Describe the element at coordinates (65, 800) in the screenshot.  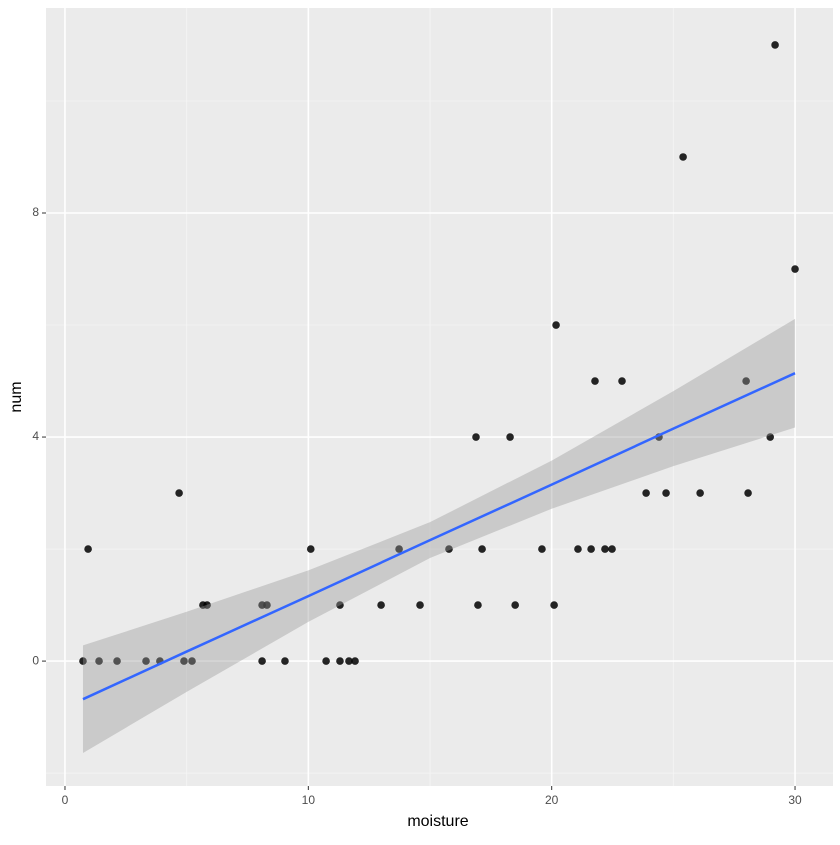
I see `x-tick-label: 0` at that location.